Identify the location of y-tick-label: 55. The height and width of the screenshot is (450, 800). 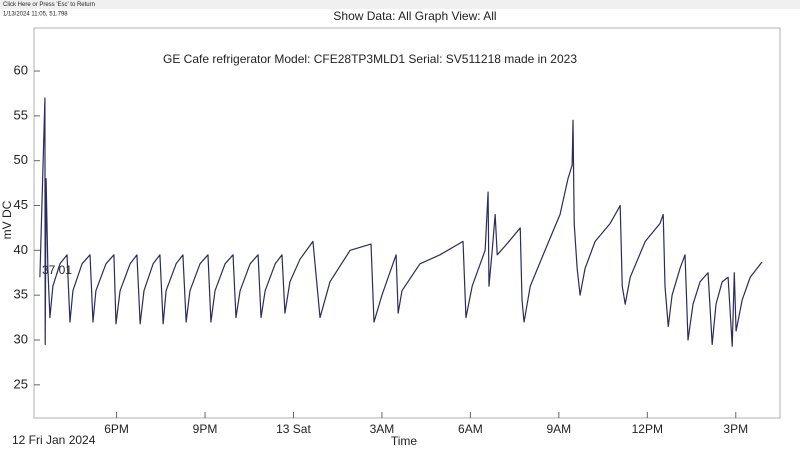
(21, 114).